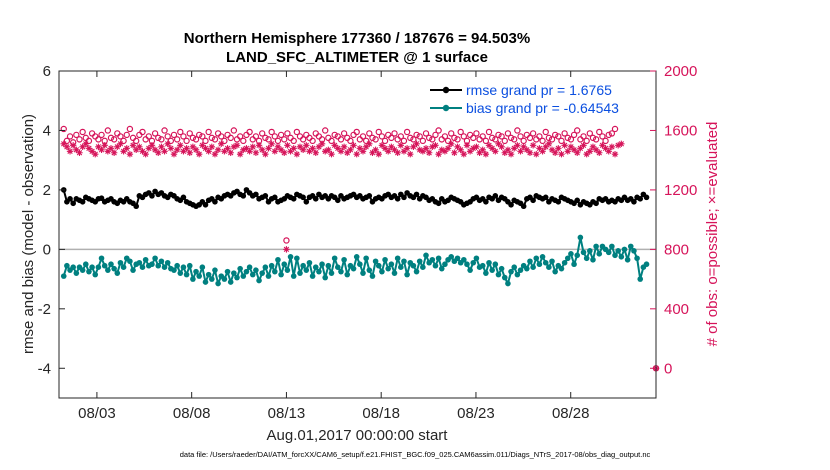 This screenshot has height=470, width=830. I want to click on y-tick-label: 4, so click(47, 130).